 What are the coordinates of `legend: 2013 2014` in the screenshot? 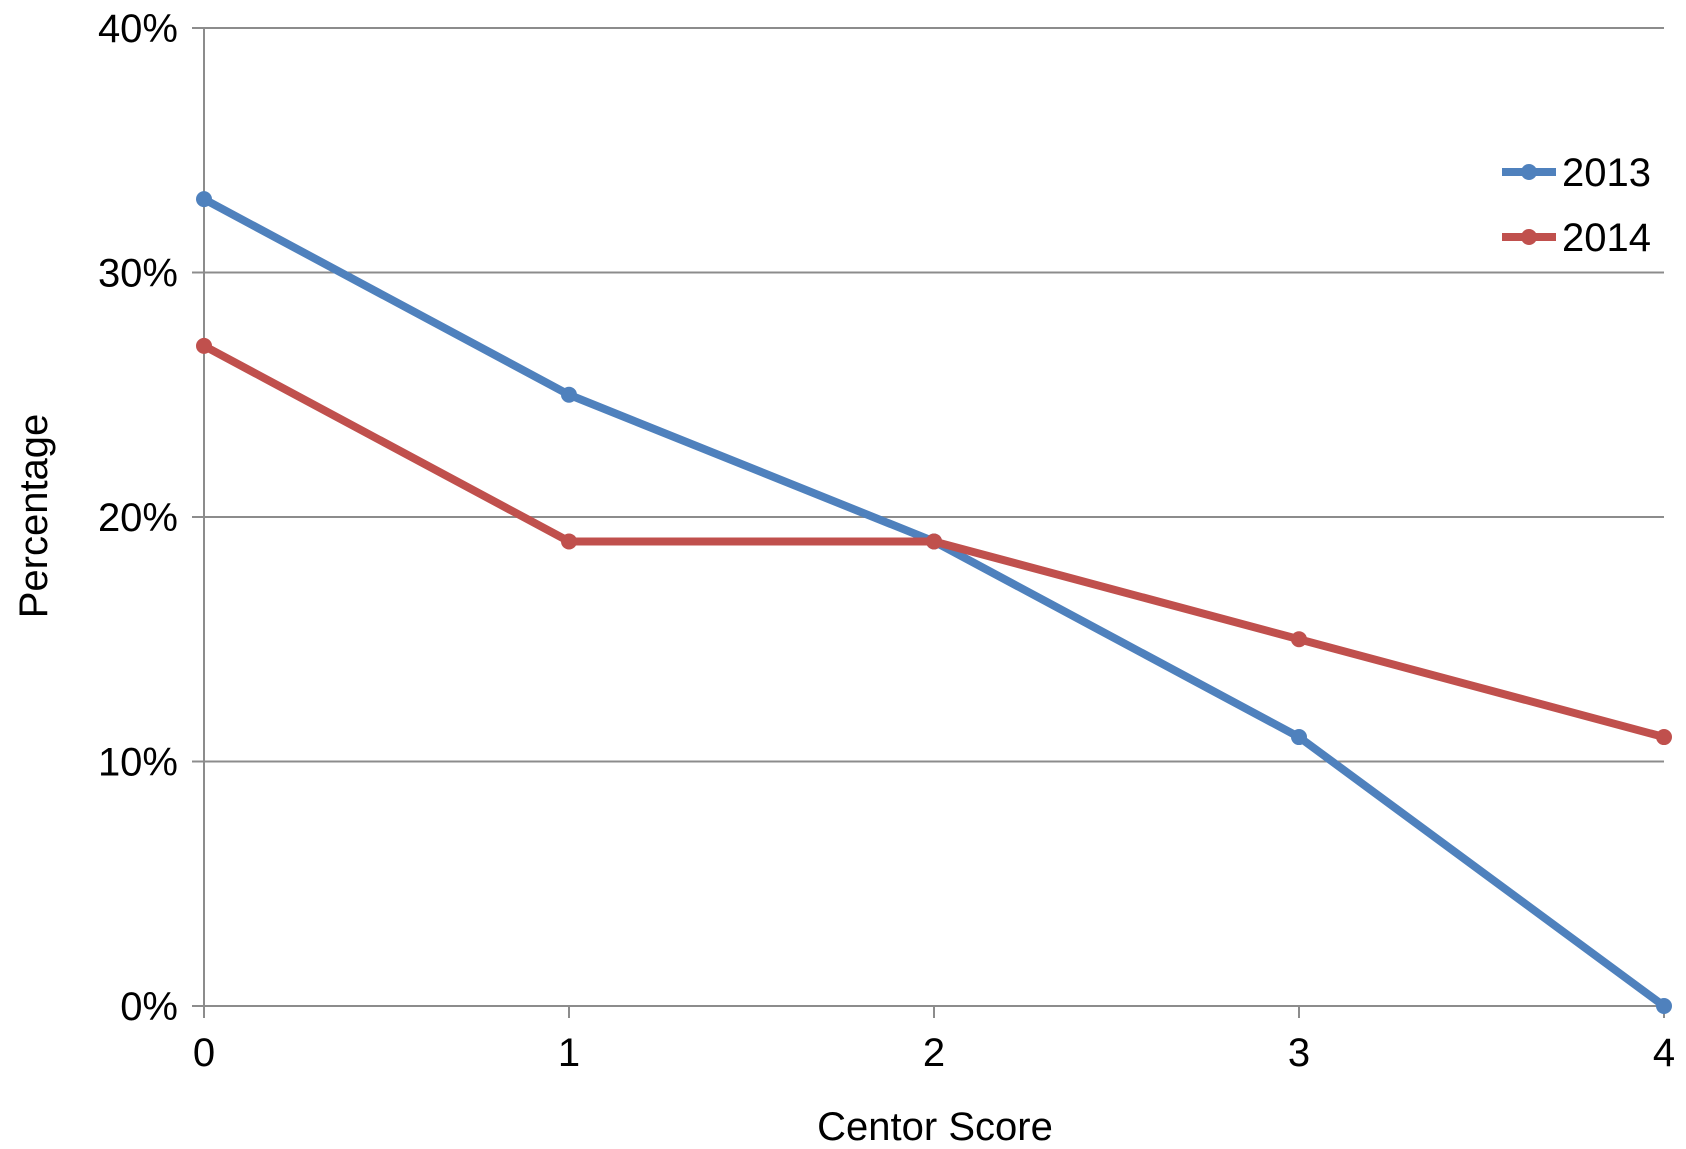 It's located at (1576, 205).